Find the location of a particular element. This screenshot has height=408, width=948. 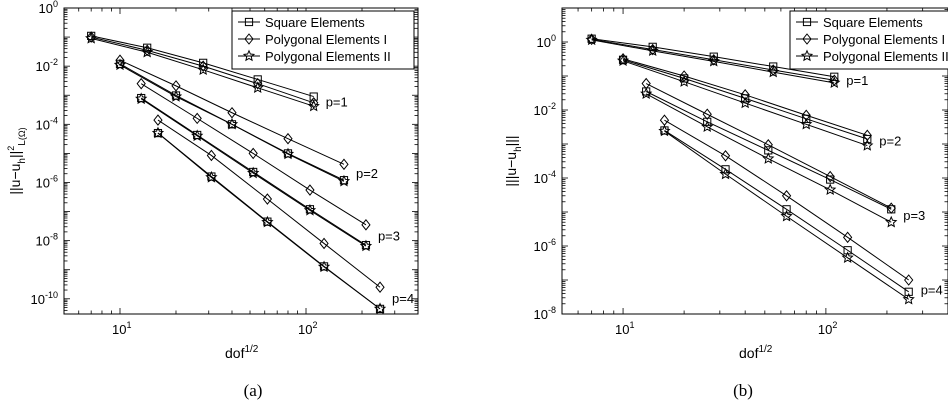

series-star-p1 is located at coordinates (713, 61).